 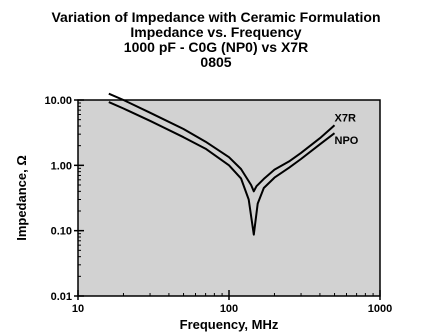 What do you see at coordinates (229, 324) in the screenshot?
I see `x-axis-label: Frequency, MHz` at bounding box center [229, 324].